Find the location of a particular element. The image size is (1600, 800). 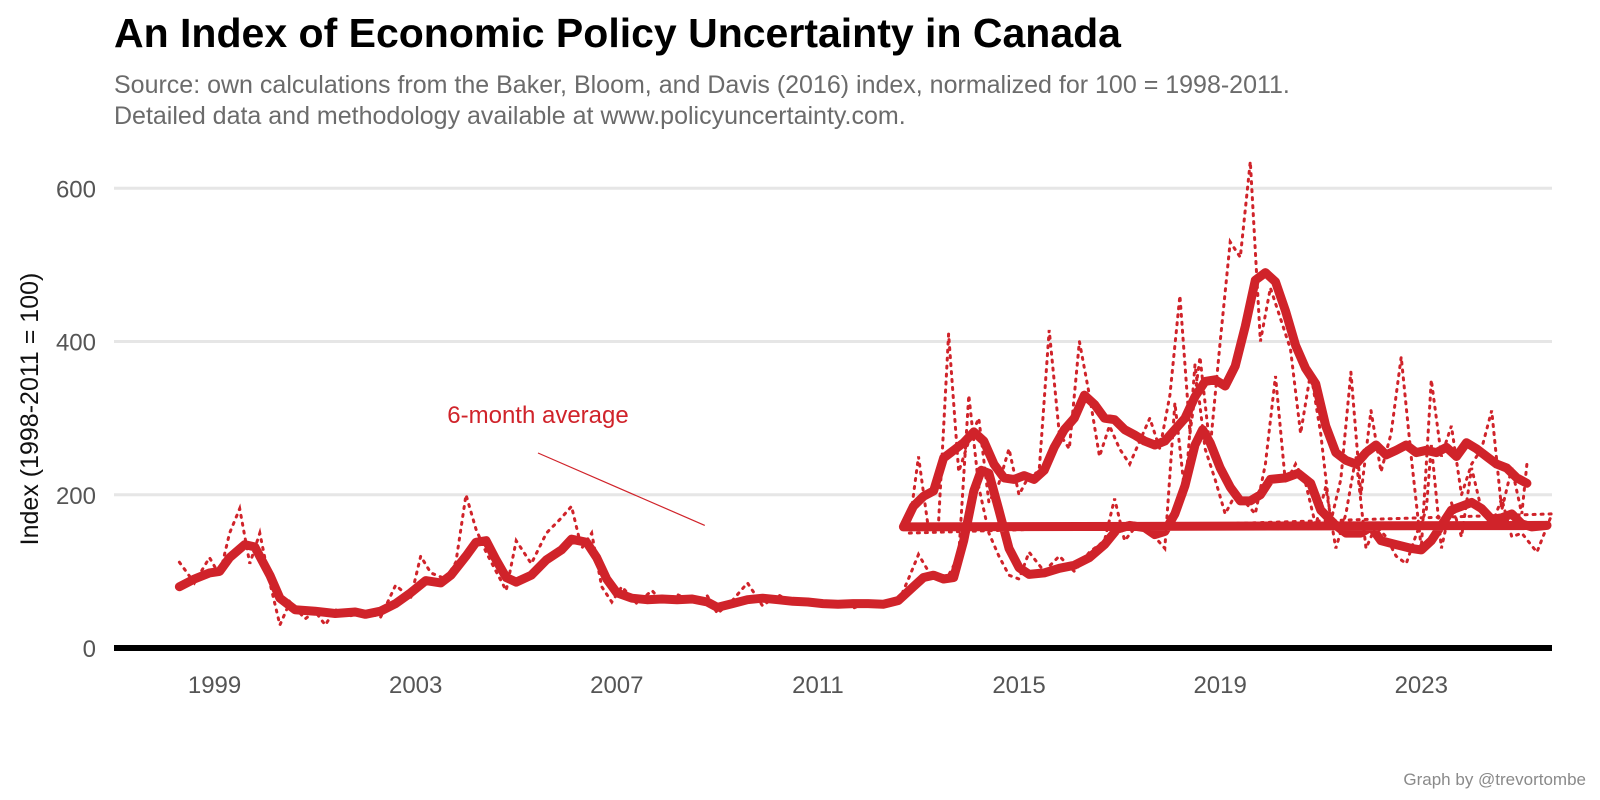

x-tick-label: 2011 is located at coordinates (818, 685).